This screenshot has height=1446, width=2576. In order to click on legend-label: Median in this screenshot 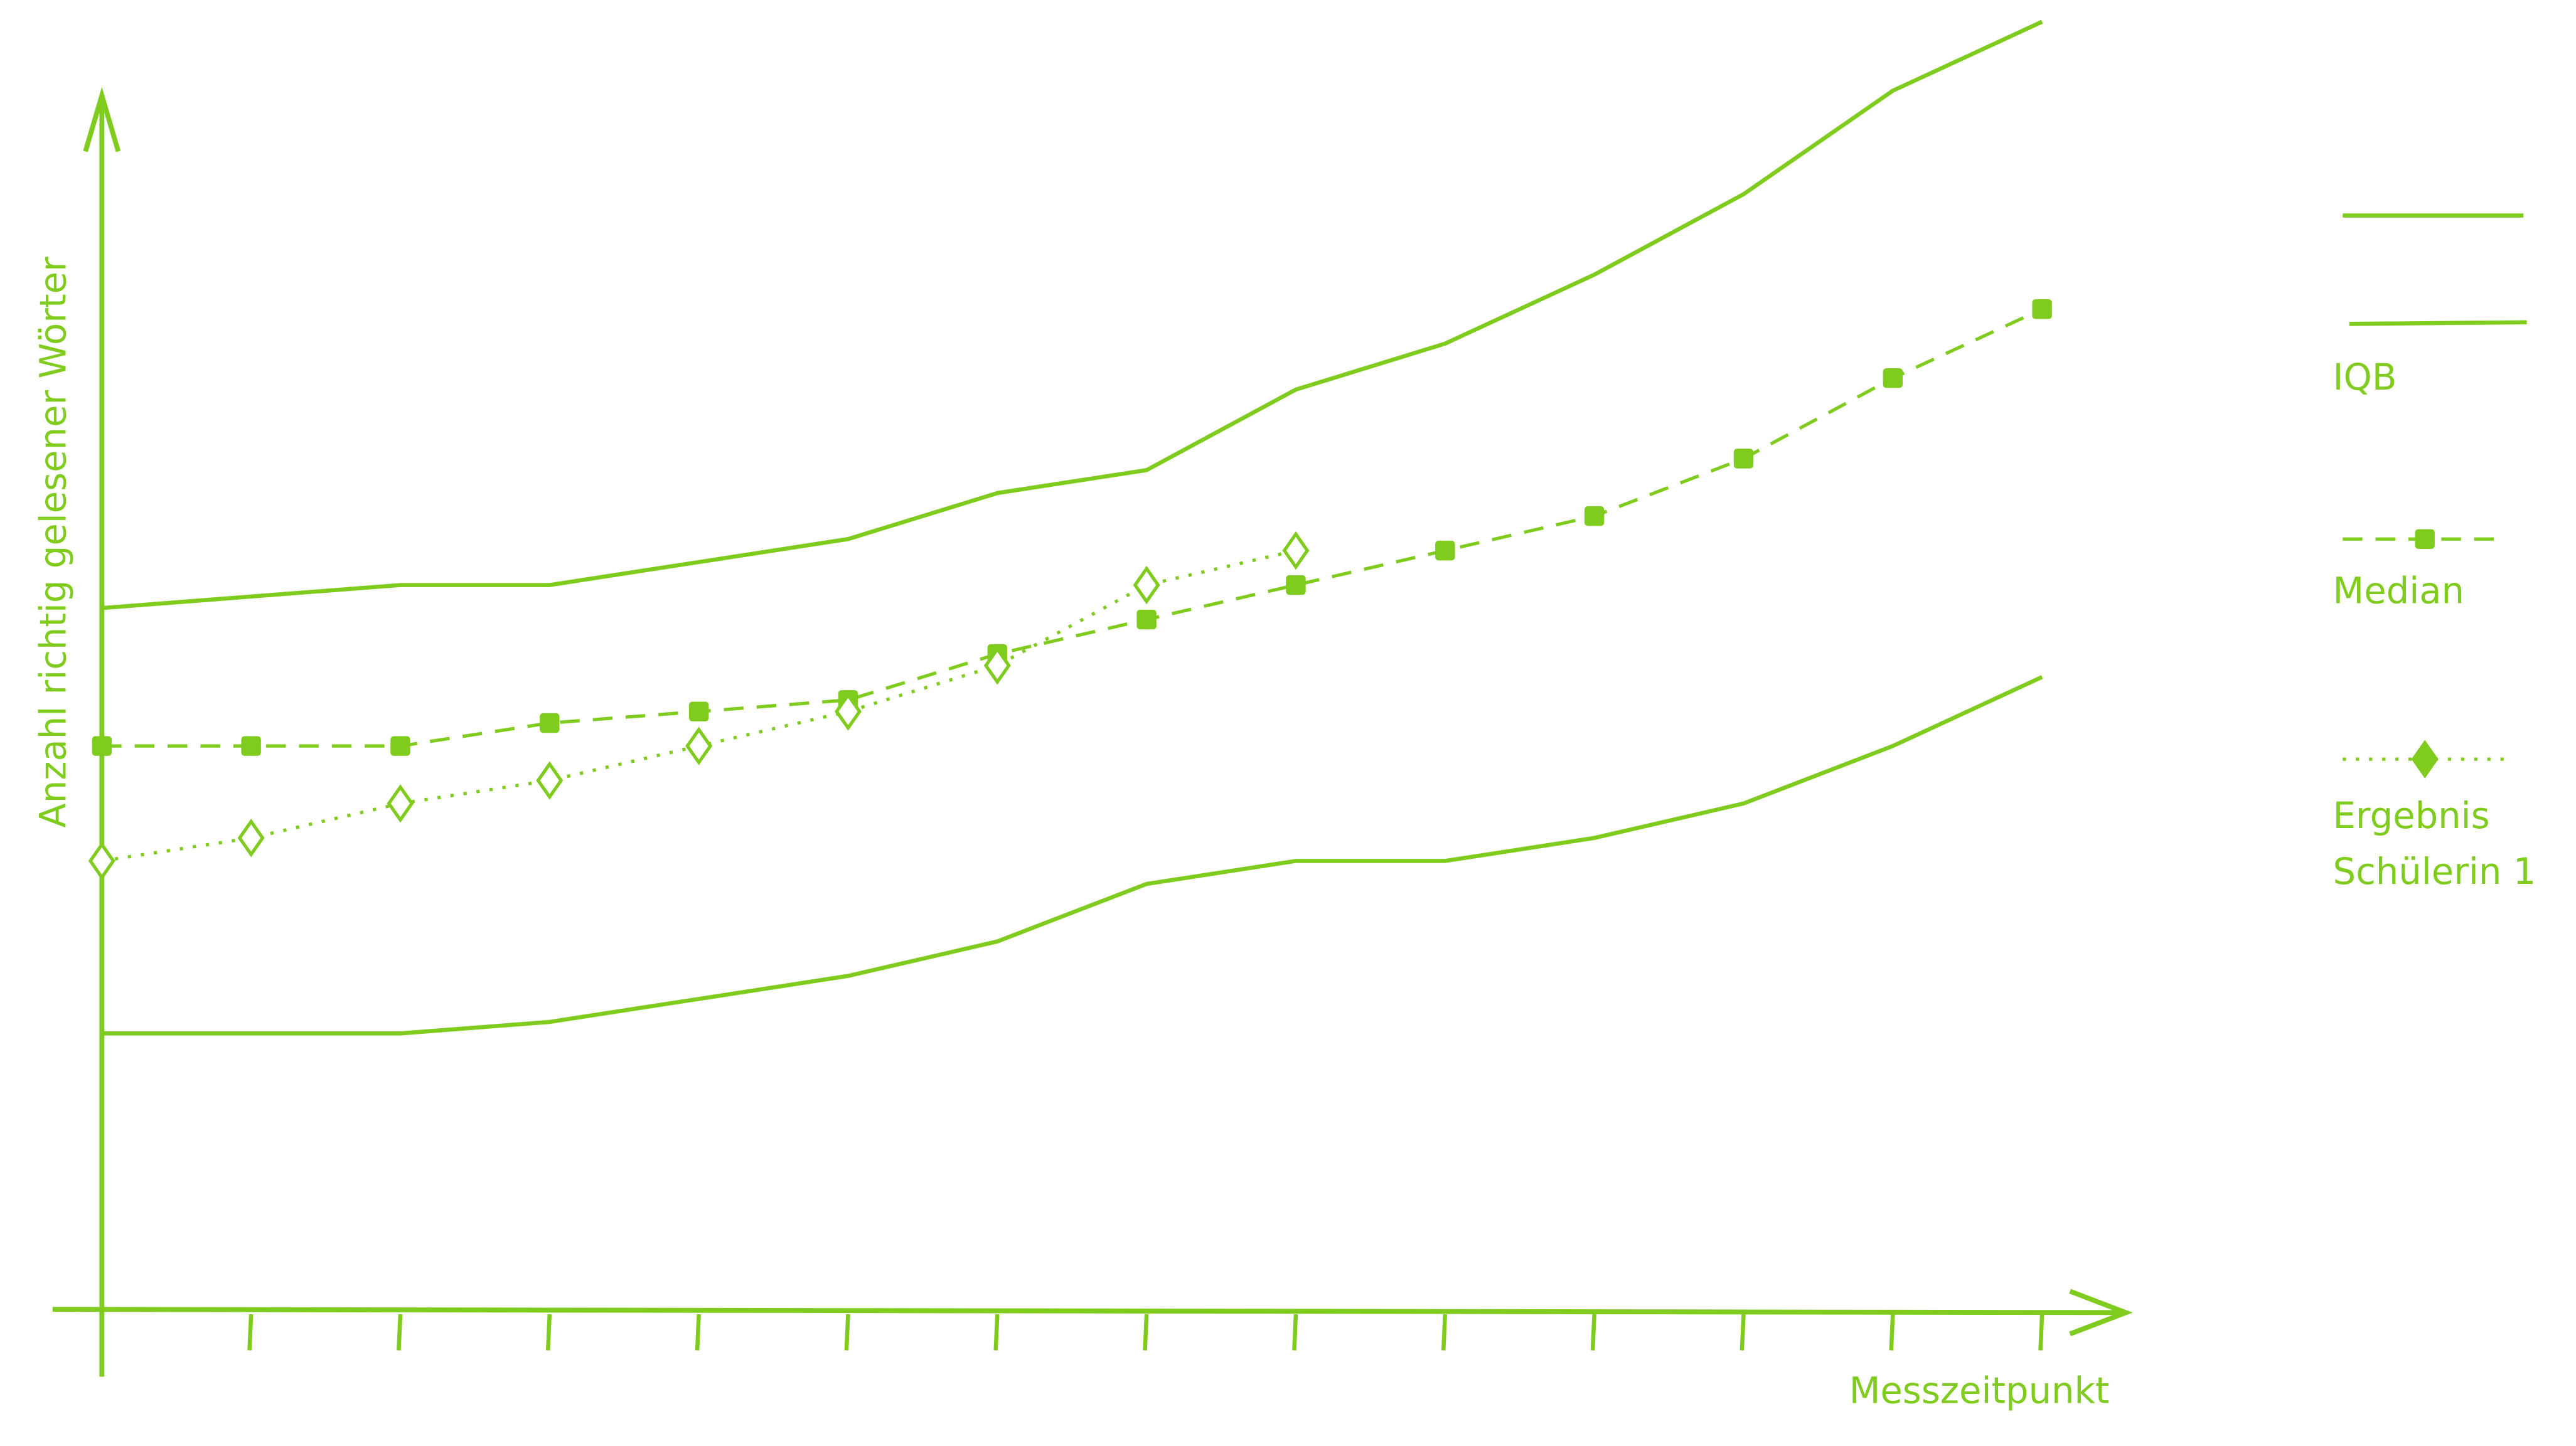, I will do `click(2399, 593)`.